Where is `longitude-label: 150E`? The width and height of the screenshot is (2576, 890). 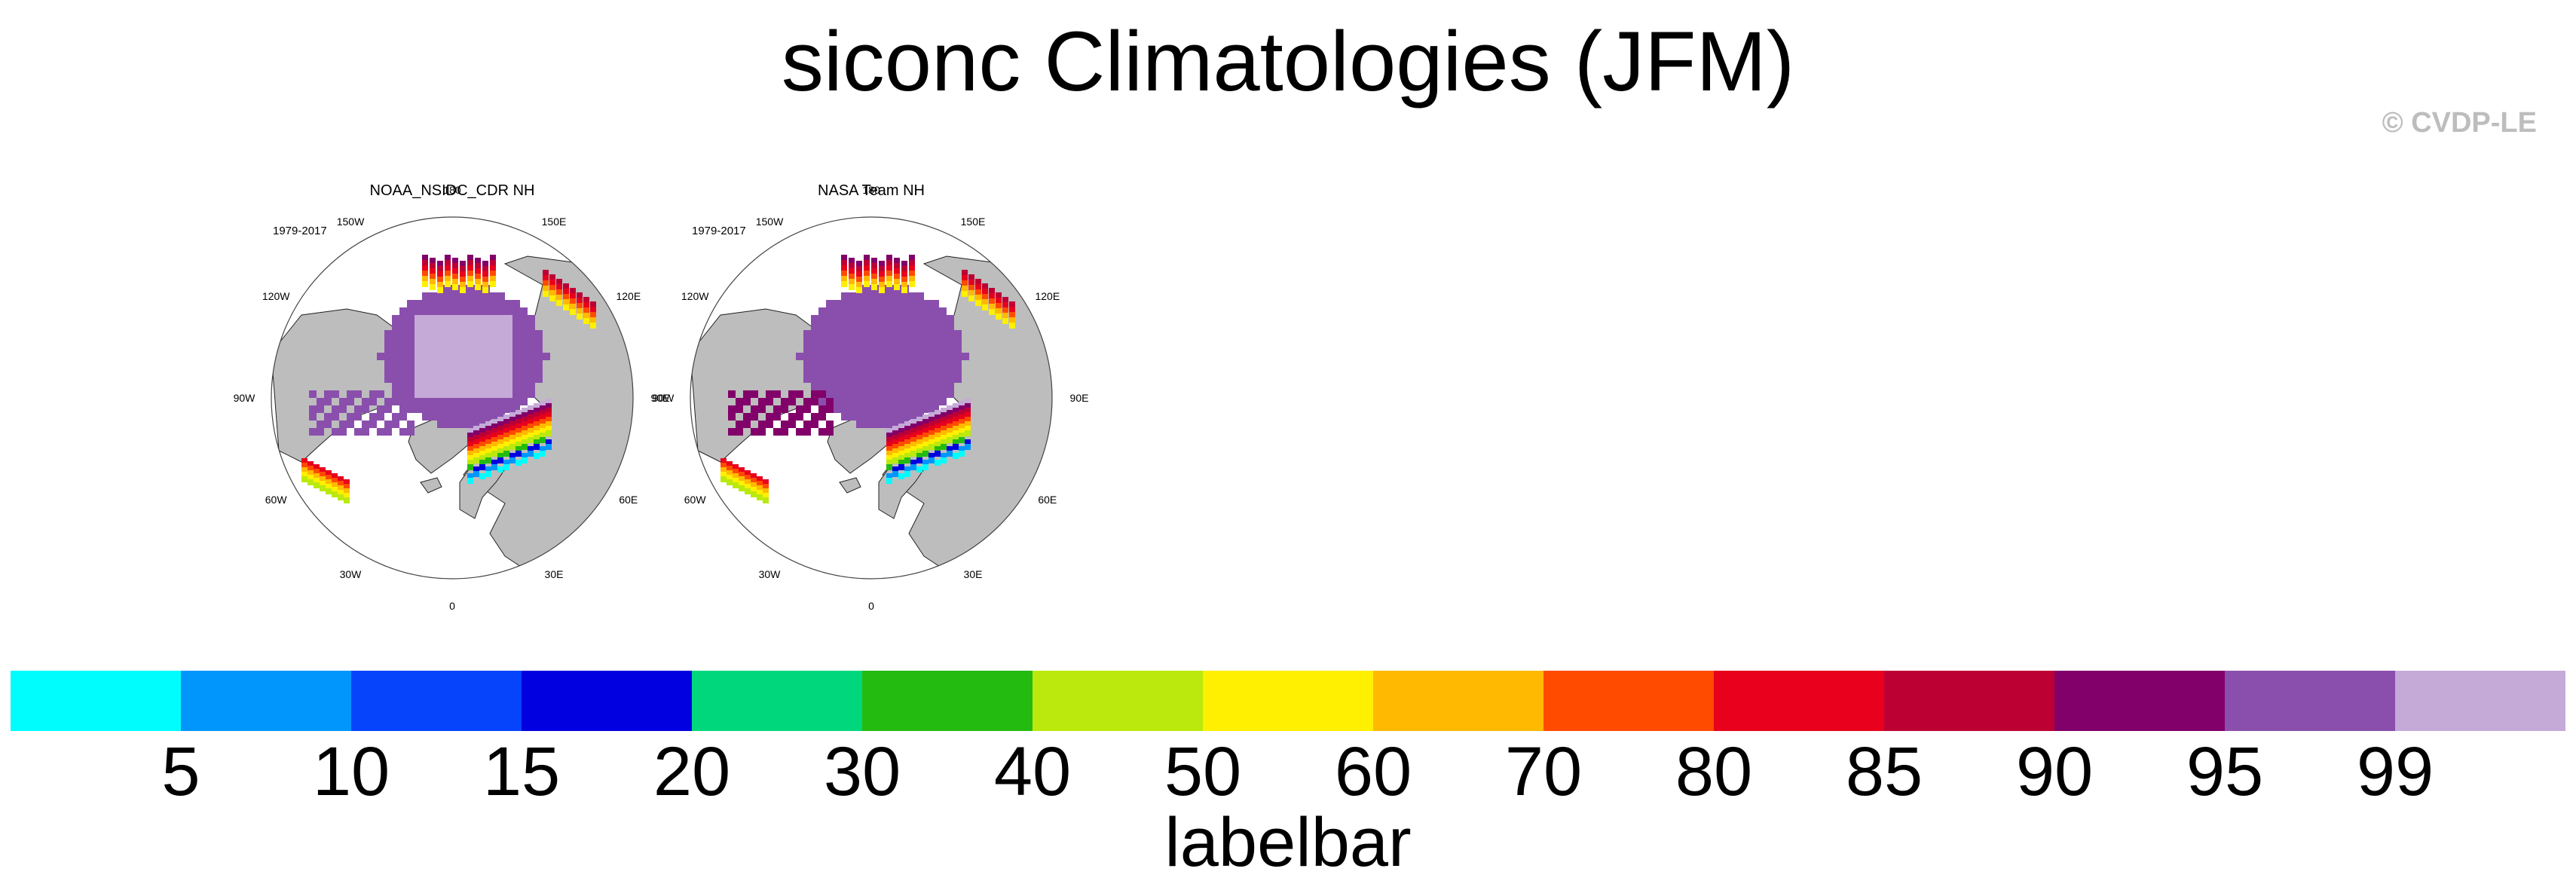
longitude-label: 150E is located at coordinates (554, 222).